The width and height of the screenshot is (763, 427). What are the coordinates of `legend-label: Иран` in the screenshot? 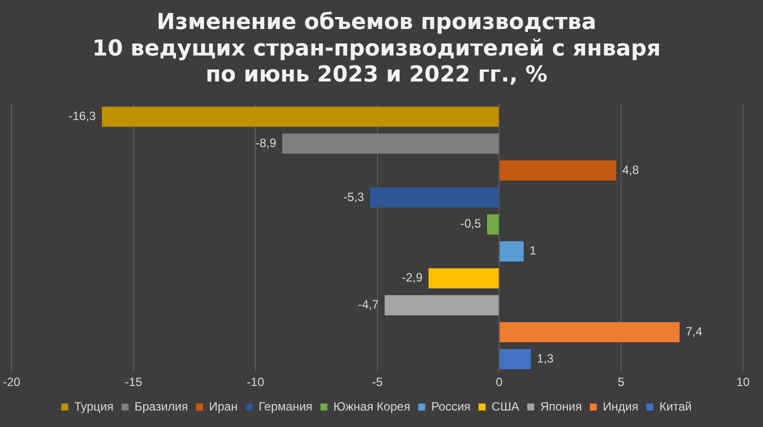 It's located at (223, 406).